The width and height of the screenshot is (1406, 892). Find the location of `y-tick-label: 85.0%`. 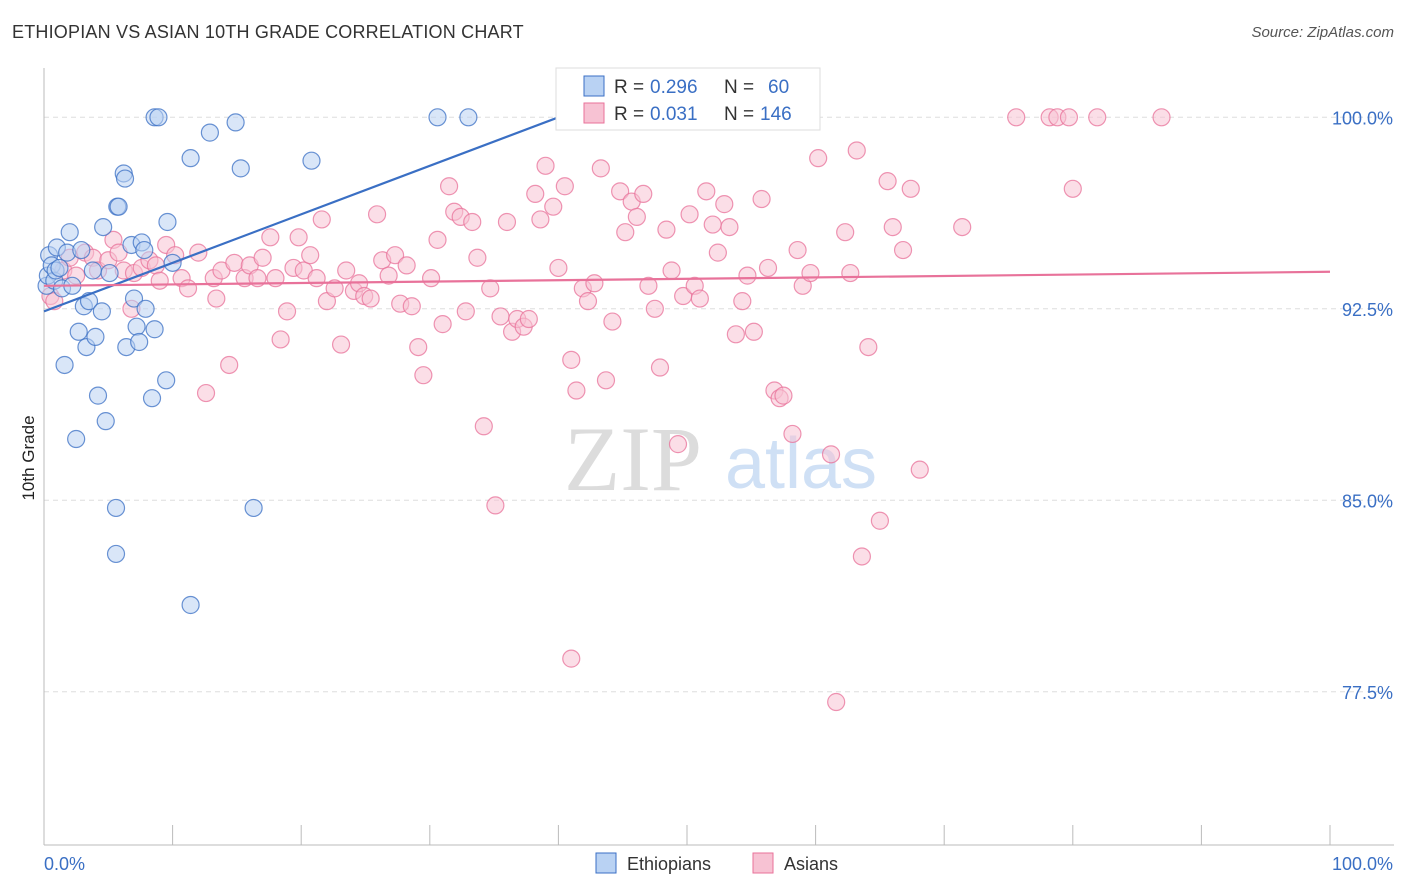

y-tick-label: 85.0% is located at coordinates (1367, 501).